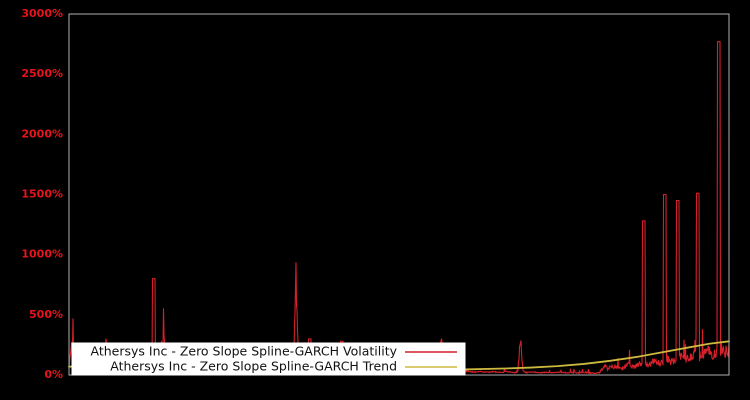  I want to click on y-axis-tick-label: 1000%, so click(42, 254).